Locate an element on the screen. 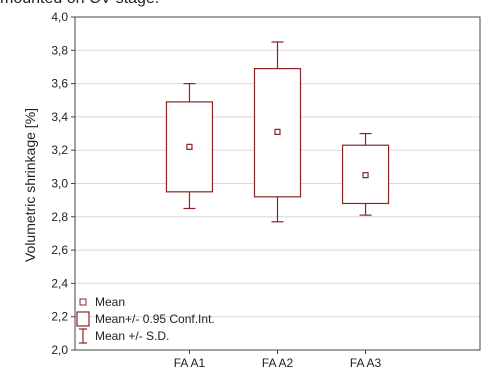 Image resolution: width=490 pixels, height=375 pixels. y-tick-label: 2,2 is located at coordinates (59, 317).